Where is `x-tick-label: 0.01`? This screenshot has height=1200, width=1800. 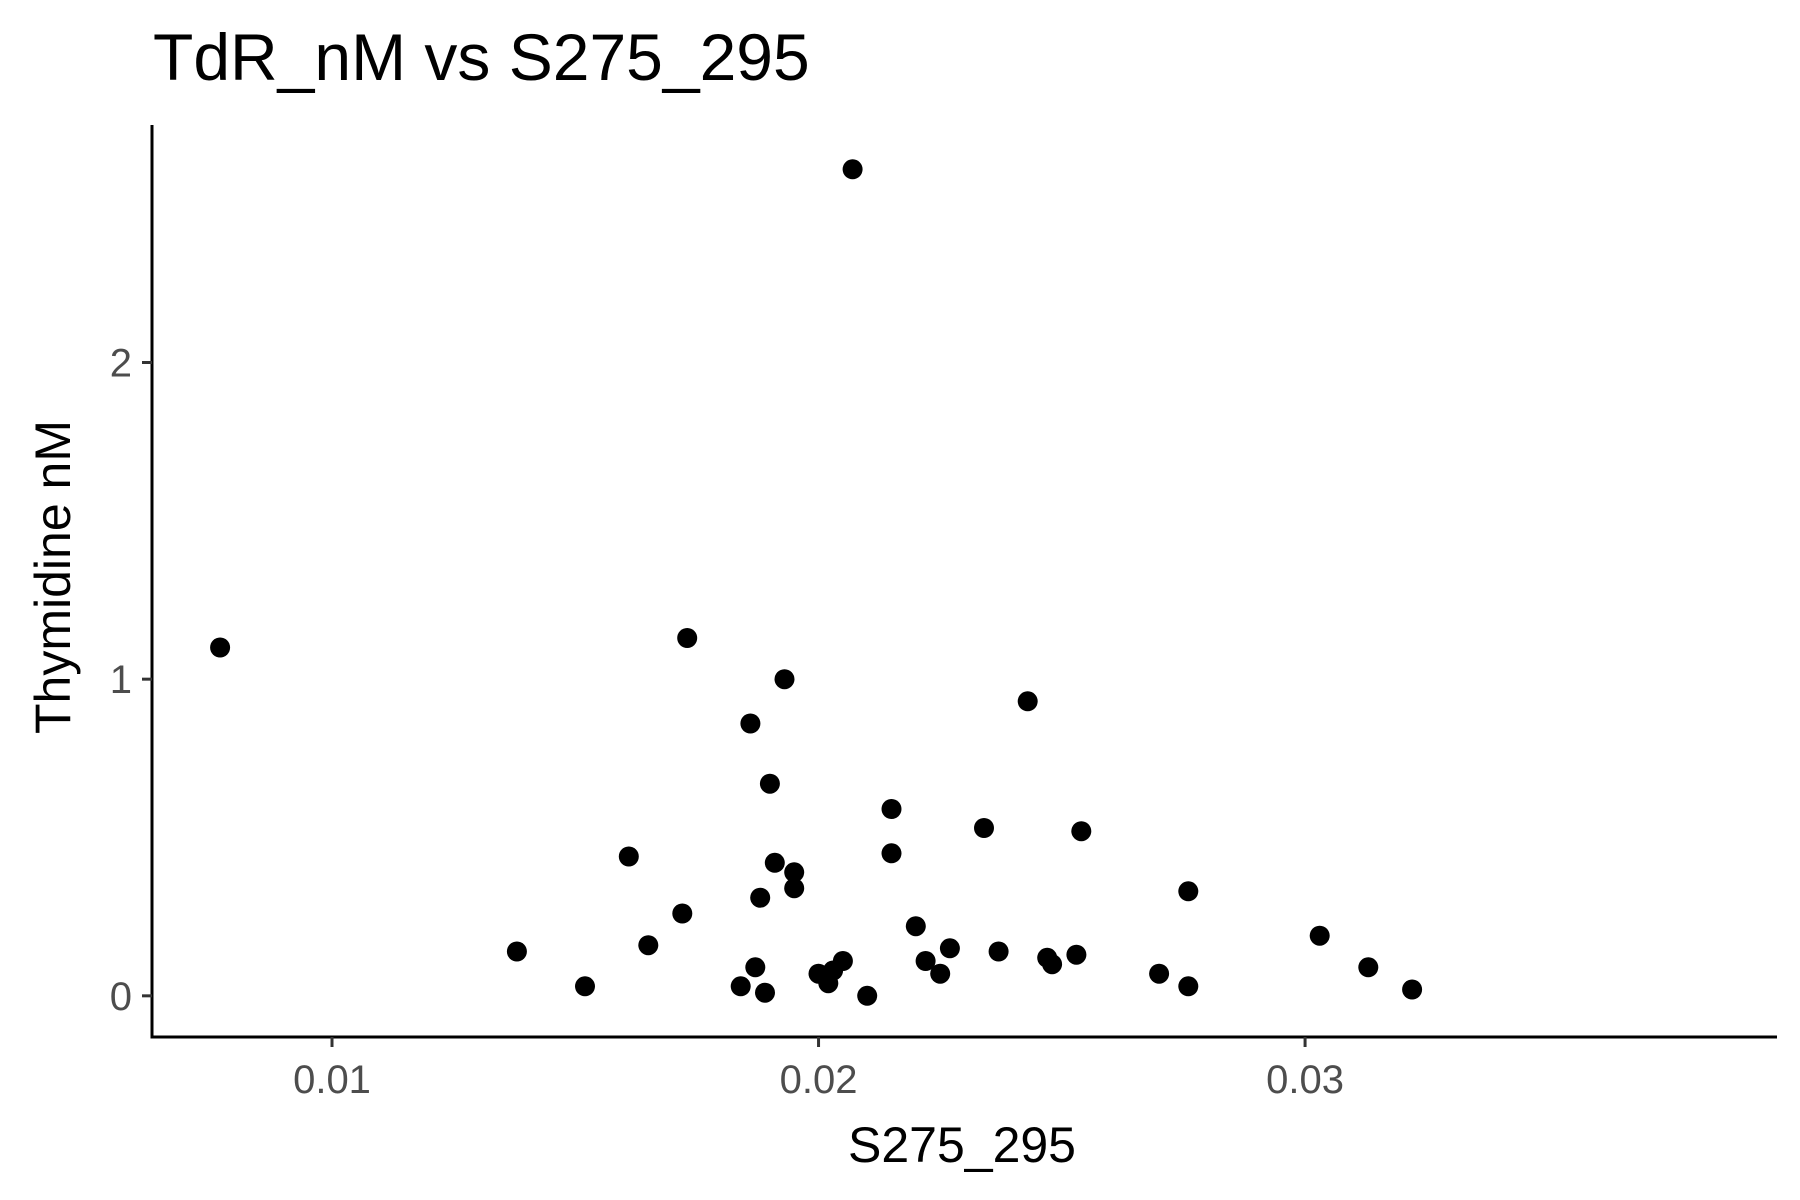
x-tick-label: 0.01 is located at coordinates (332, 1080).